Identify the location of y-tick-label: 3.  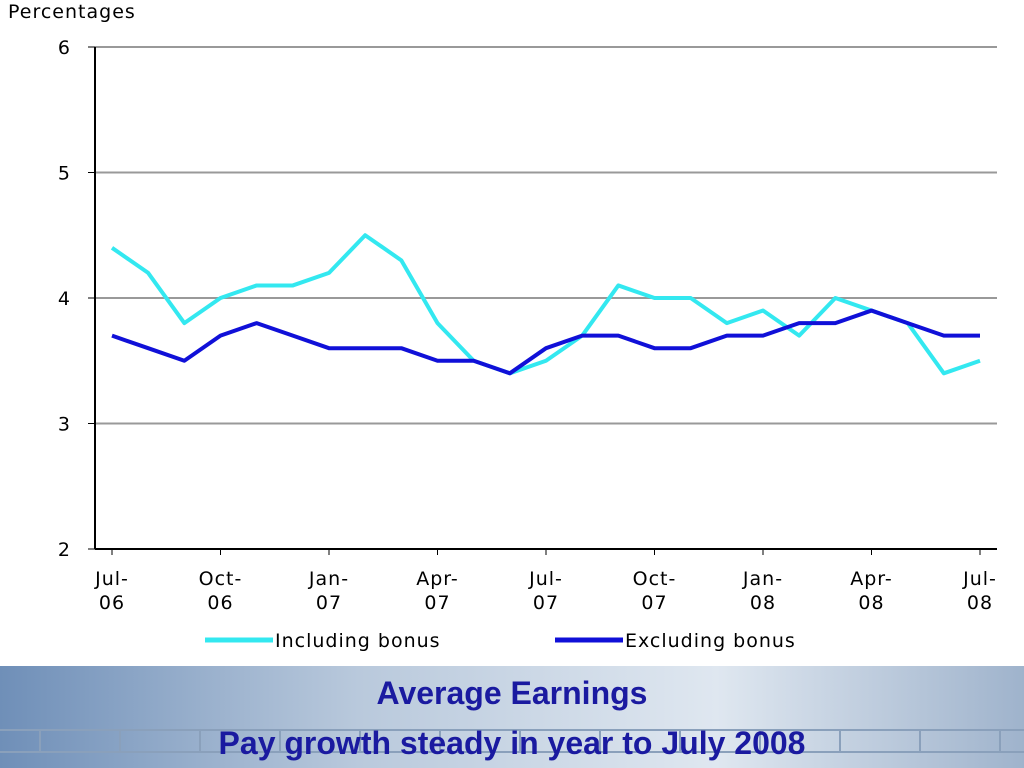
(64, 425).